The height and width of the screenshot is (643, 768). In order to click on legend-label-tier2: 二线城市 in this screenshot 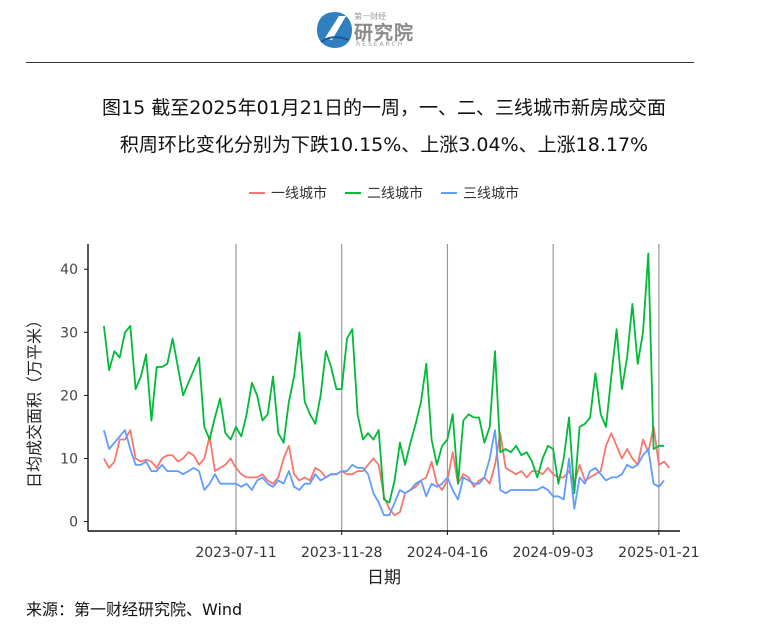, I will do `click(395, 194)`.